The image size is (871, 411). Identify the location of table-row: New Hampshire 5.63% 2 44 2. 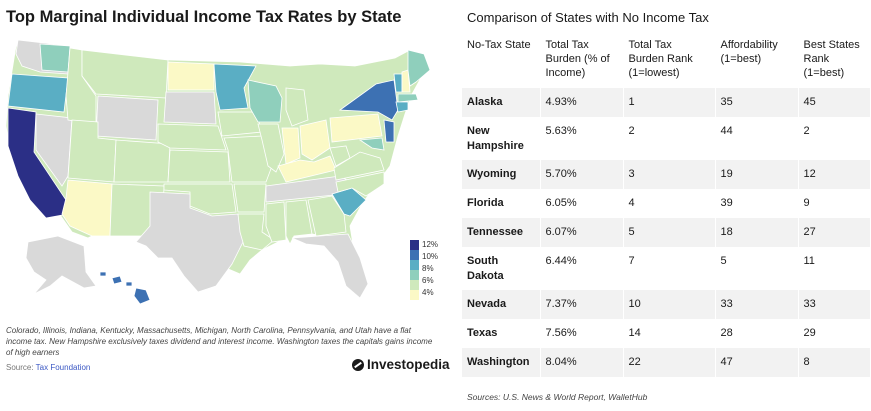
(666, 138).